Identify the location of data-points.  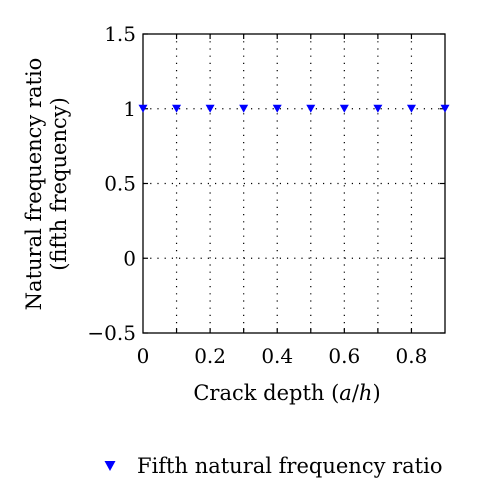
(294, 108).